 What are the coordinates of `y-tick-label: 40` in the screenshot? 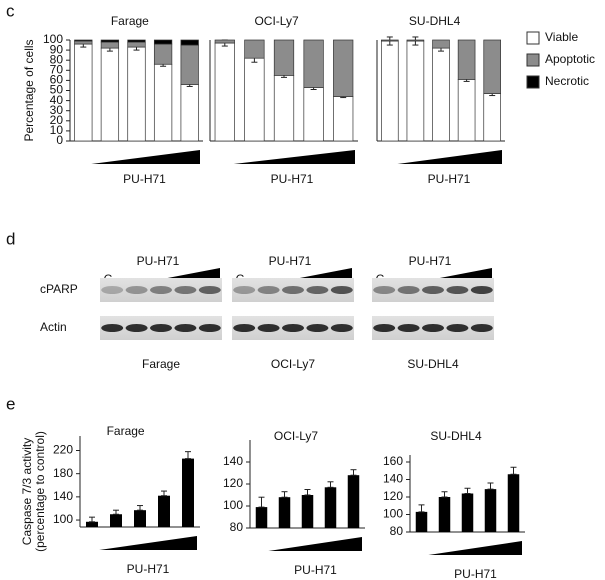 It's located at (57, 100).